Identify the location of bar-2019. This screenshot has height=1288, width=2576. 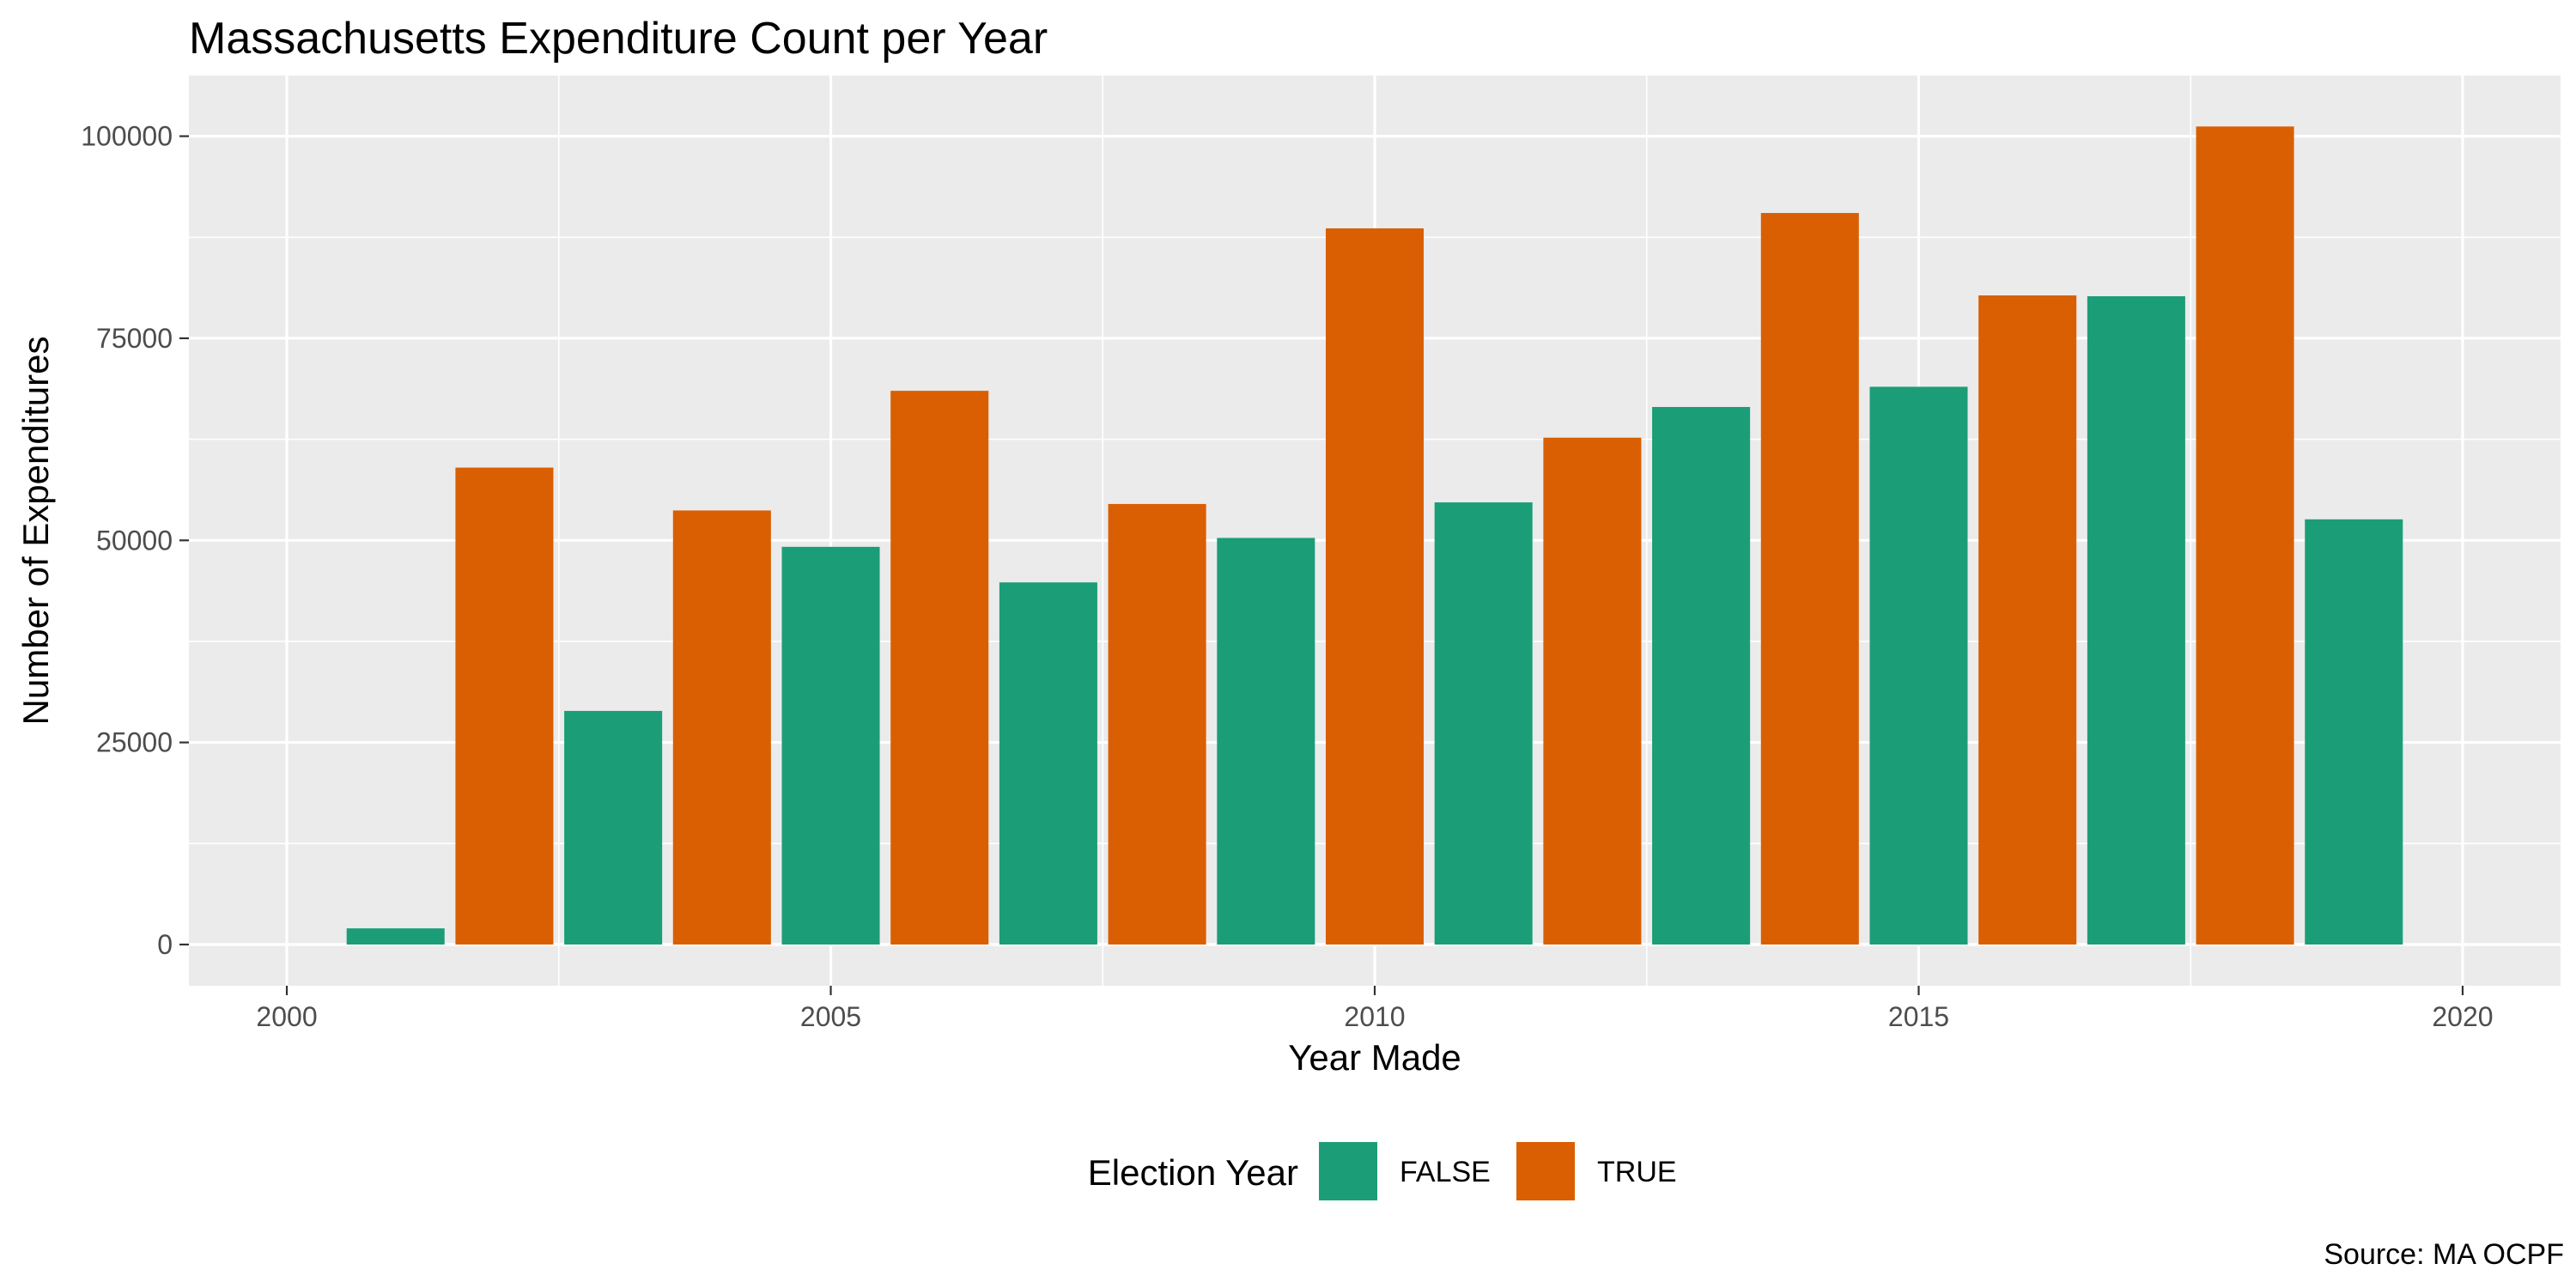
(2354, 732).